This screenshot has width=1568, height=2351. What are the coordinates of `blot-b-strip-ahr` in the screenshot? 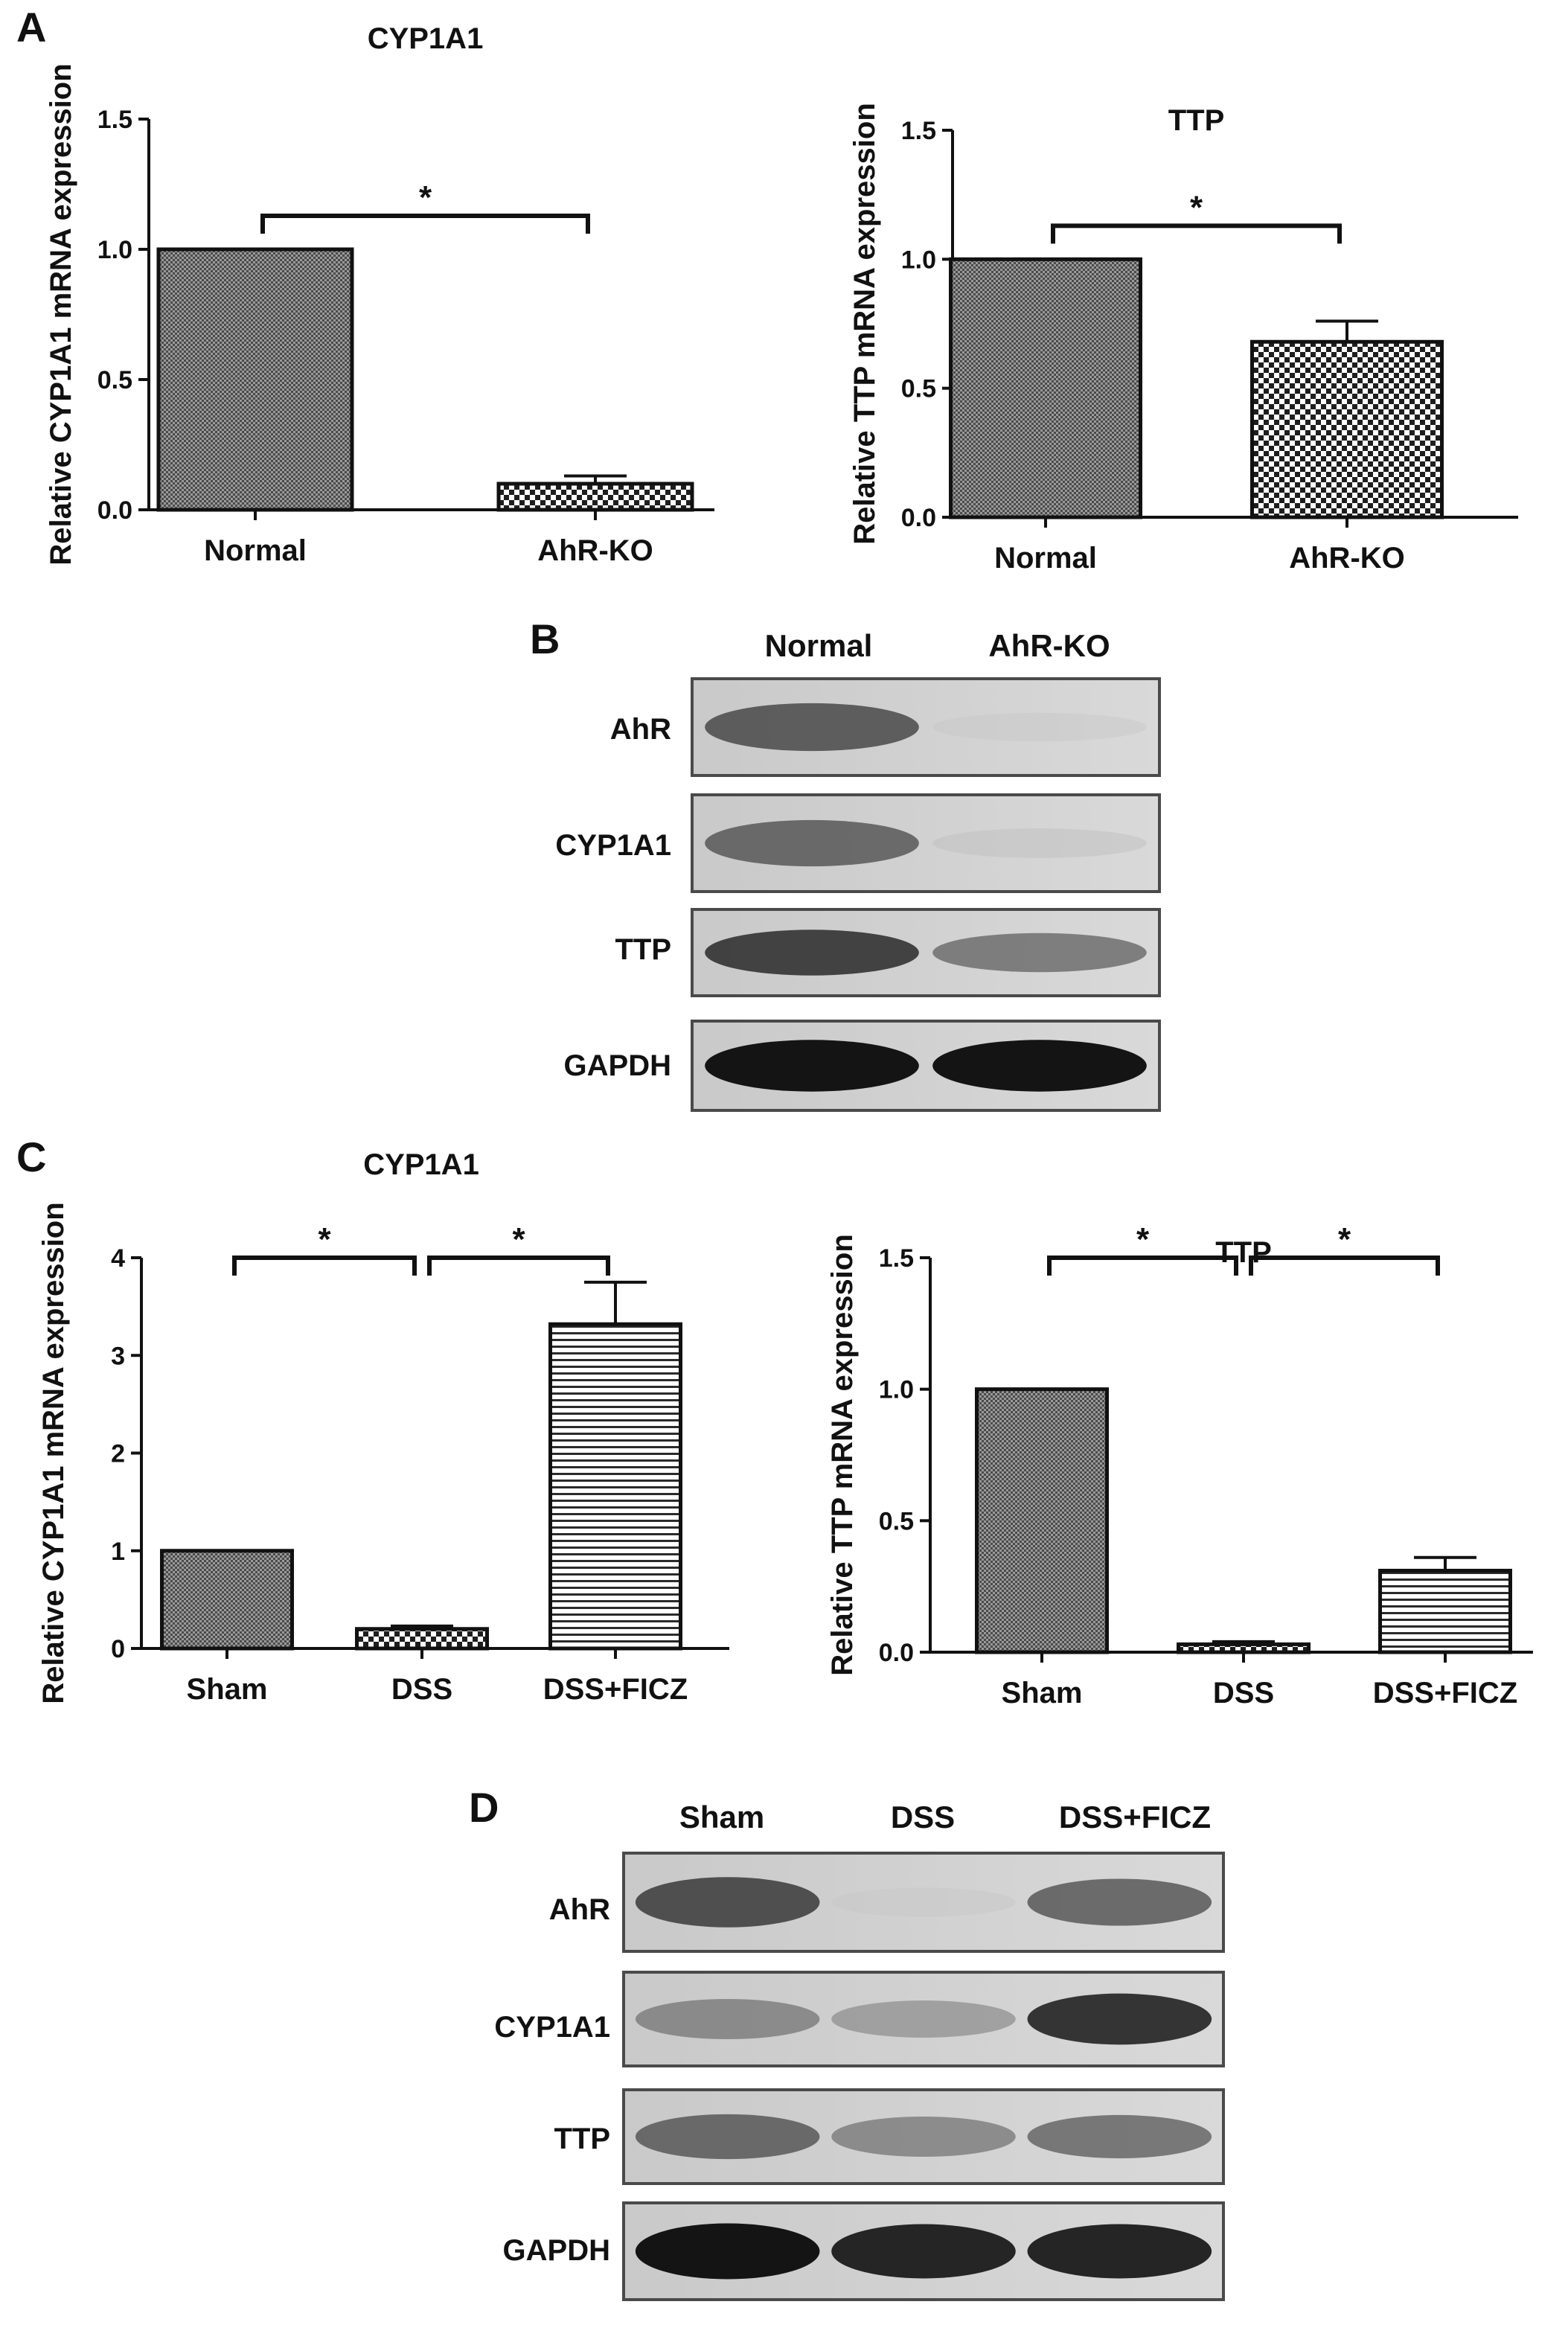 It's located at (926, 727).